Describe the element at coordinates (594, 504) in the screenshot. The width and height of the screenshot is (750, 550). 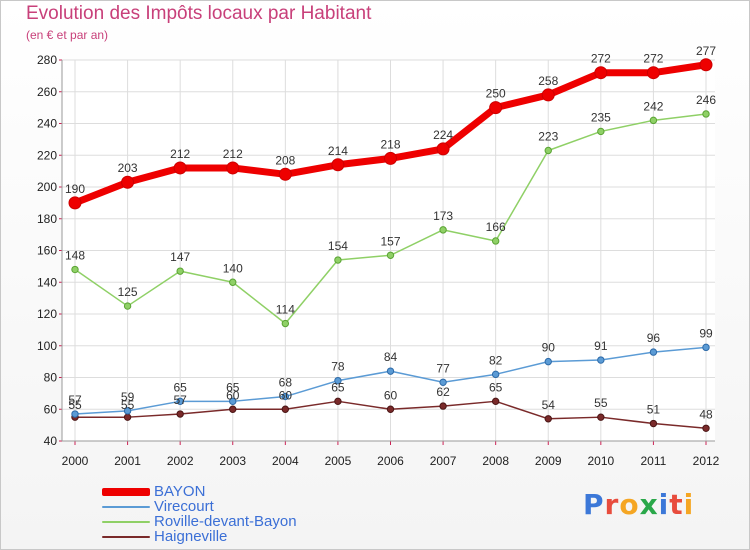
I see `logo-letter: P` at that location.